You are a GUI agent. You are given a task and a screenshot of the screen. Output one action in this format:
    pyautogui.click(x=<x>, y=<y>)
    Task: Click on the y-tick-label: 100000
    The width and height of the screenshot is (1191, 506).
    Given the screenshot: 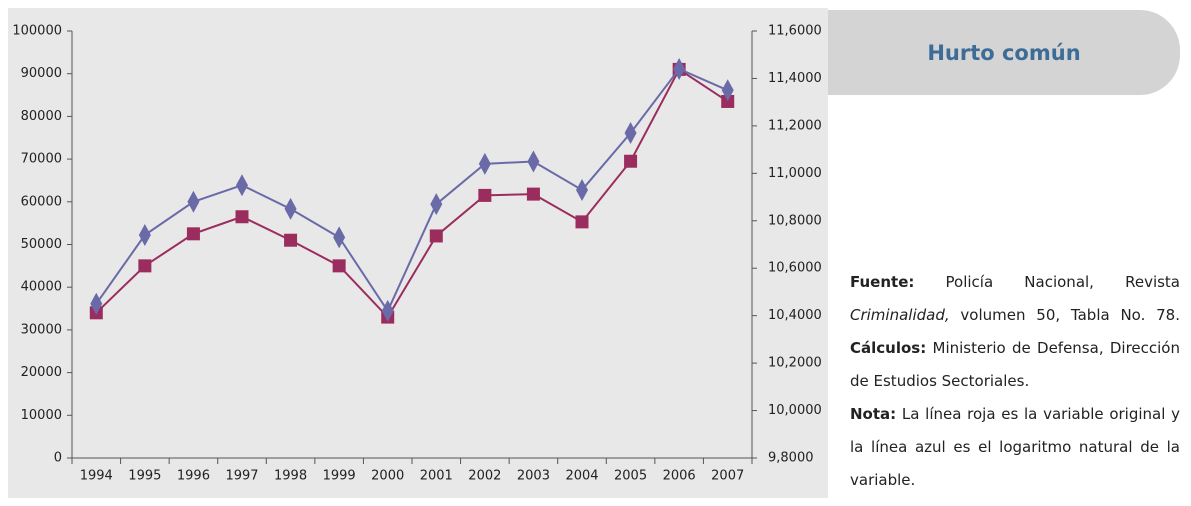 What is the action you would take?
    pyautogui.click(x=37, y=31)
    